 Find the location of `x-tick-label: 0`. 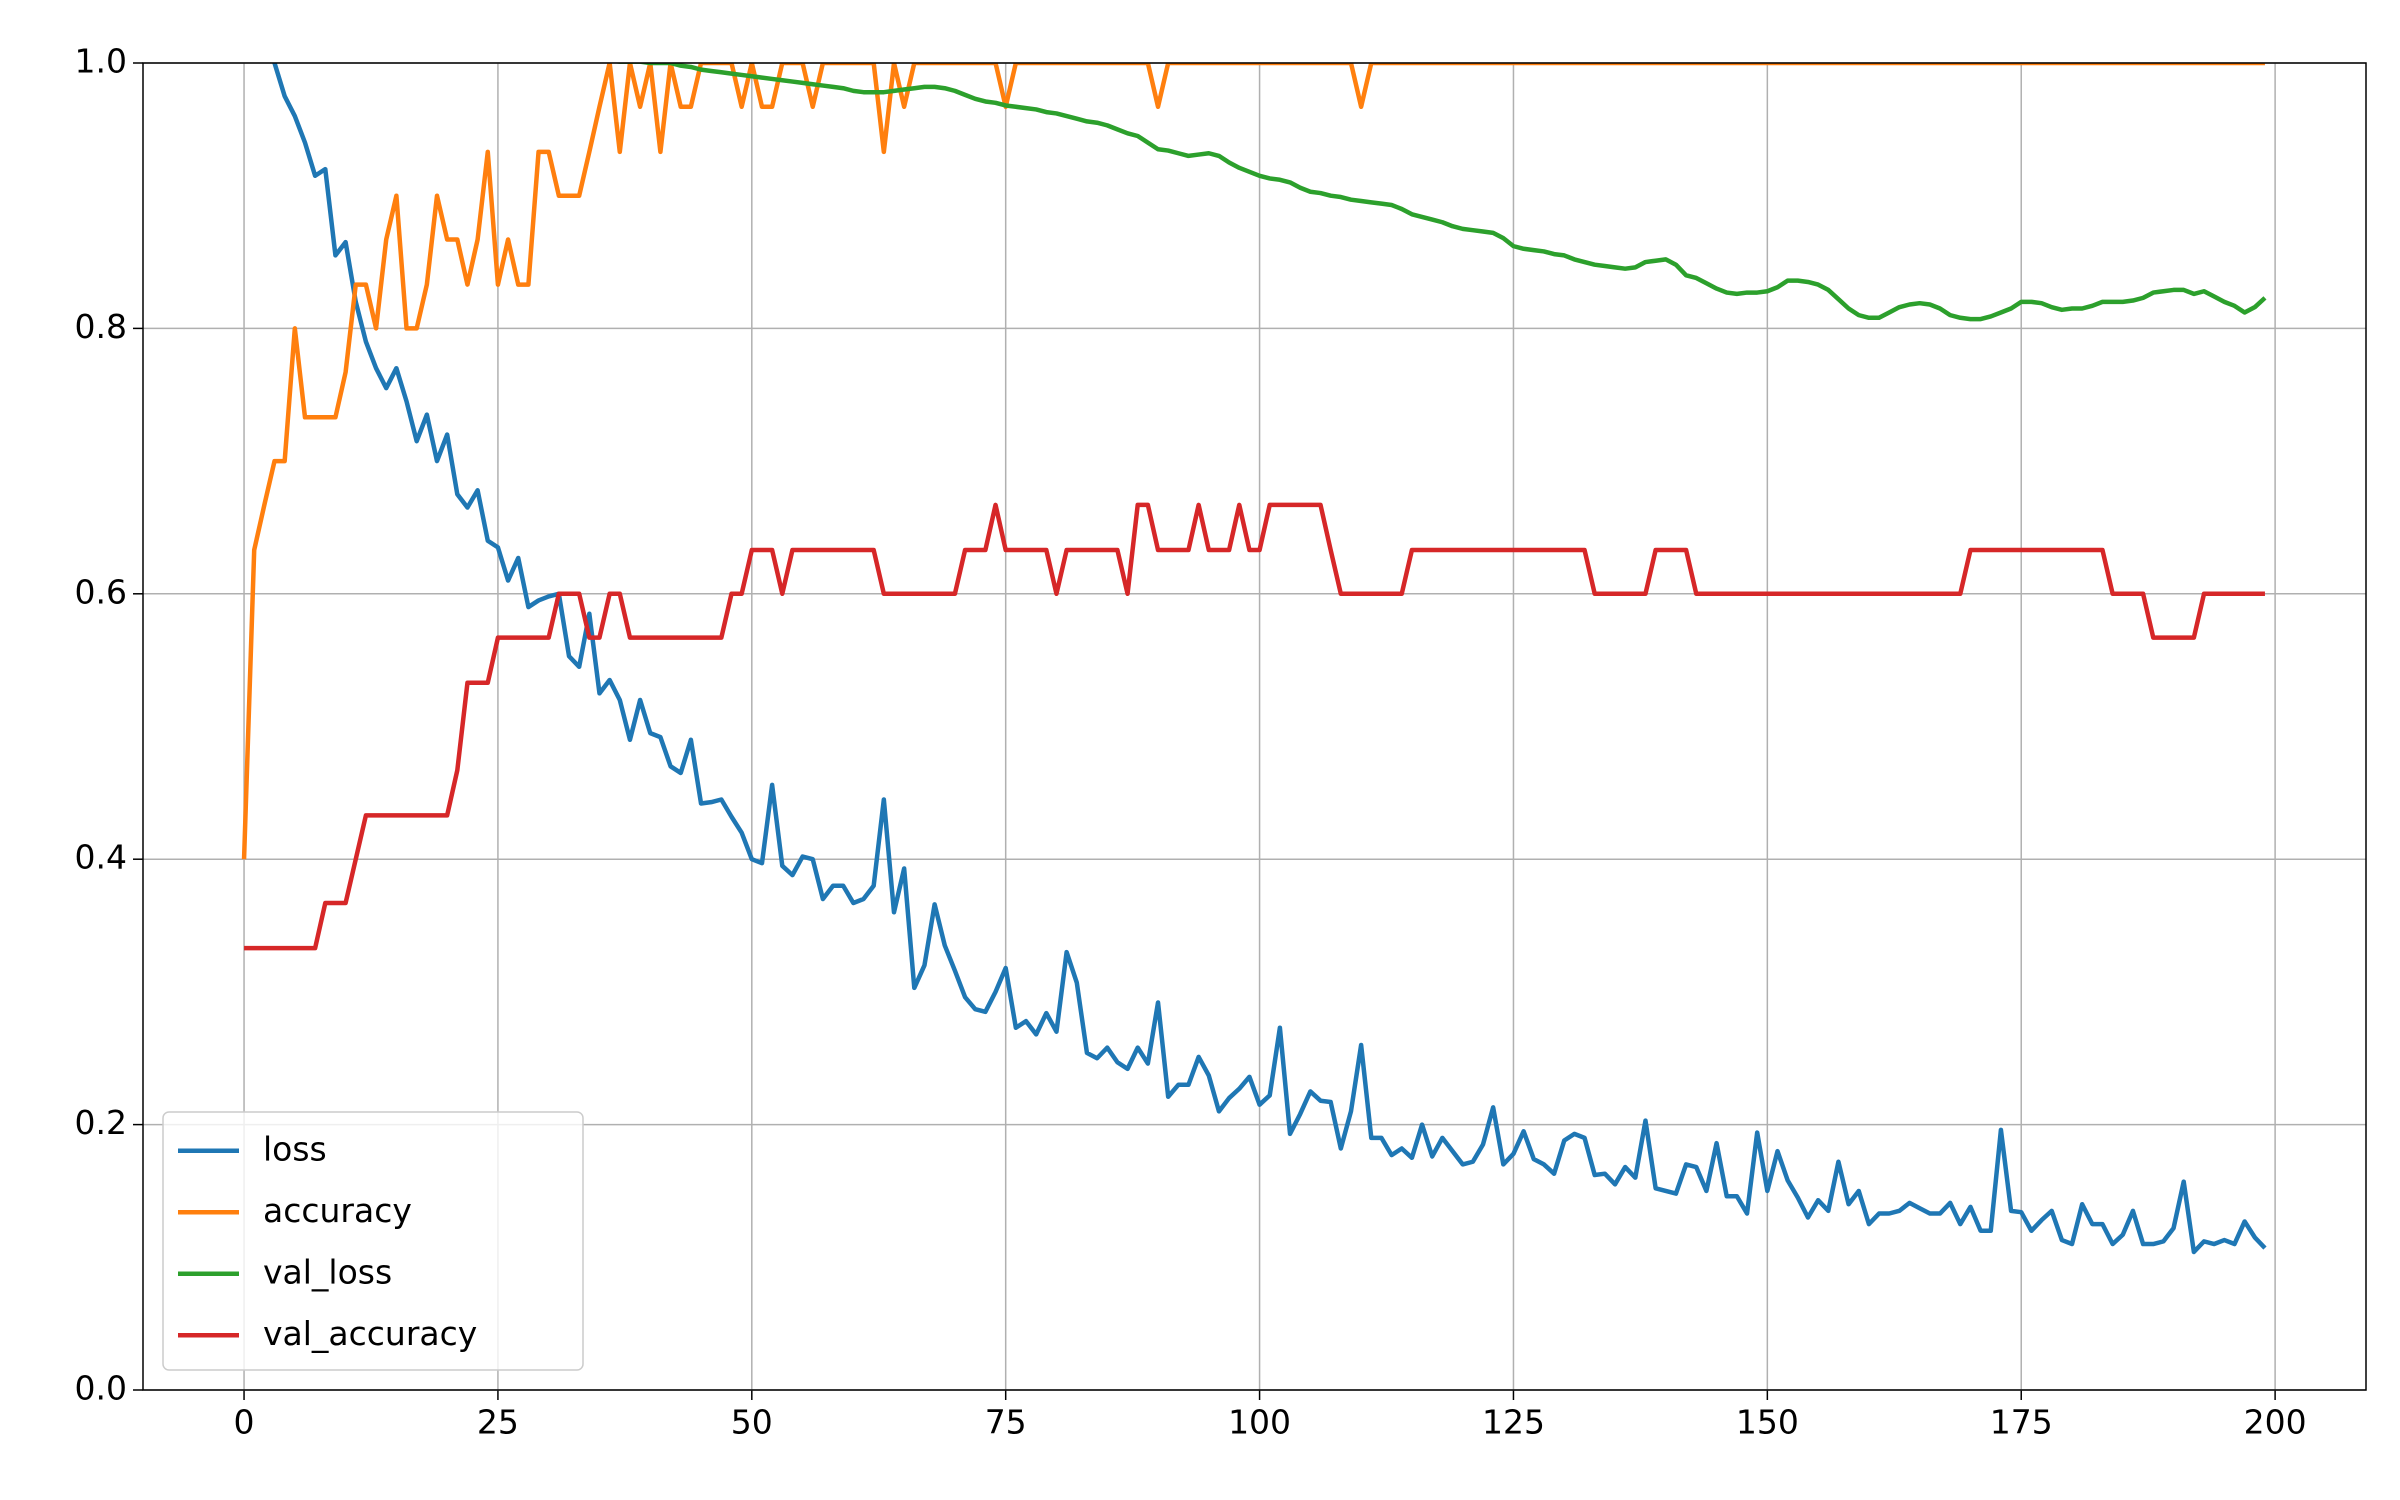

x-tick-label: 0 is located at coordinates (244, 1422).